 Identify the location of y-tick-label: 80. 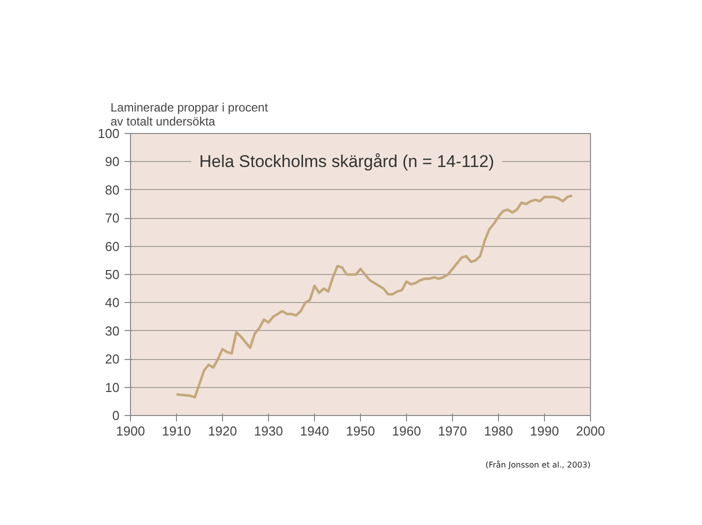
(112, 190).